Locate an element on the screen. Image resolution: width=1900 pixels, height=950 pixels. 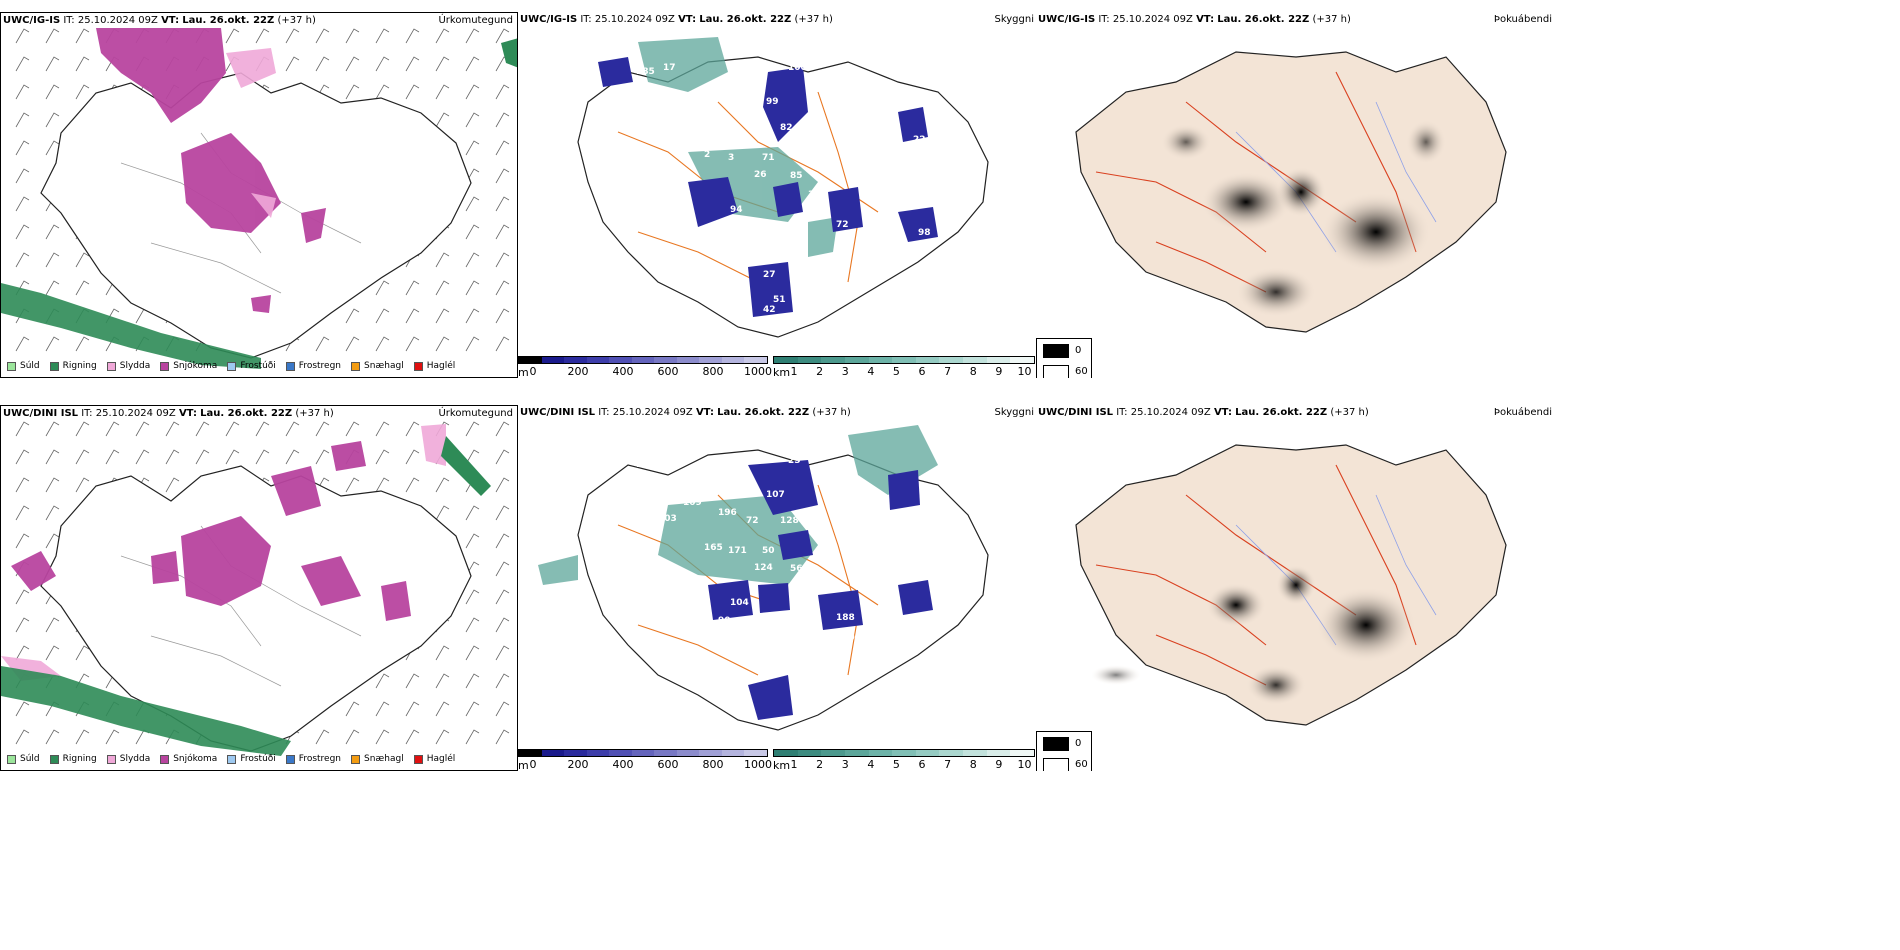
cloud-base-label: 107 is located at coordinates (775, 495).